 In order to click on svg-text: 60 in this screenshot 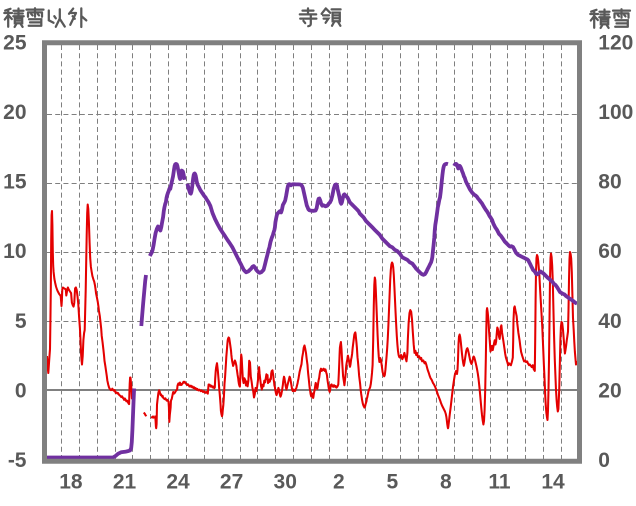, I will do `click(609, 251)`.